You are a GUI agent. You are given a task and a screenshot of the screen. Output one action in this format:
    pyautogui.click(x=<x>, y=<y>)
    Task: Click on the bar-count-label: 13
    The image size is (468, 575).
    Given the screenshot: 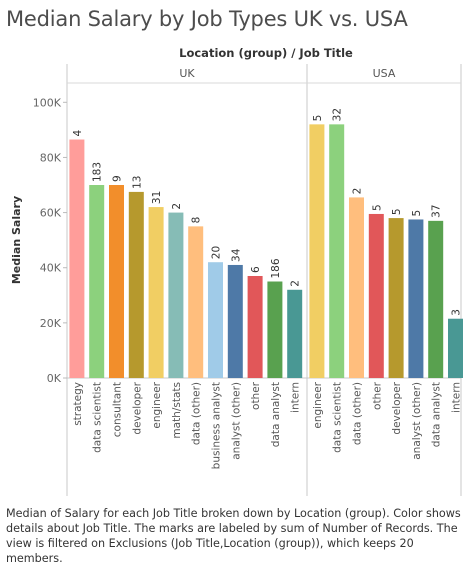 What is the action you would take?
    pyautogui.click(x=137, y=182)
    